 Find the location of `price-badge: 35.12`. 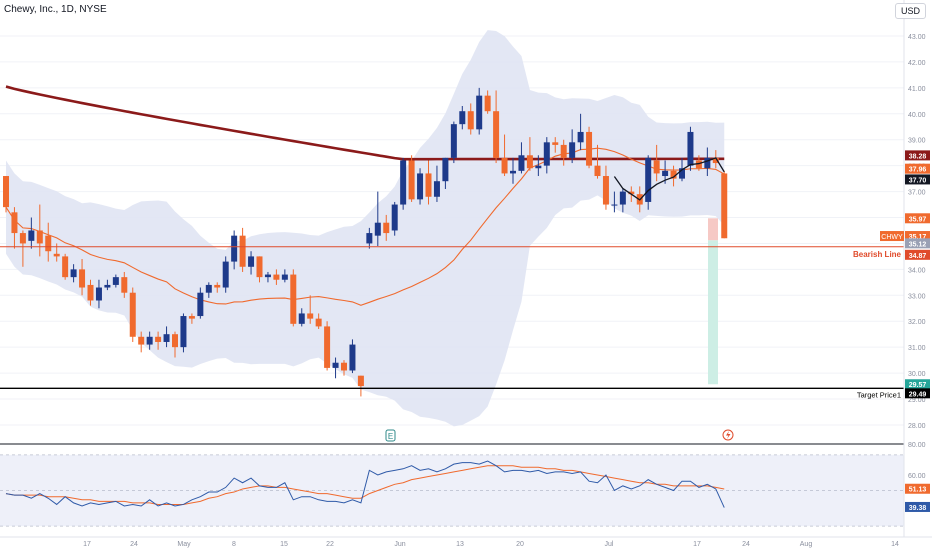

price-badge: 35.12 is located at coordinates (918, 244).